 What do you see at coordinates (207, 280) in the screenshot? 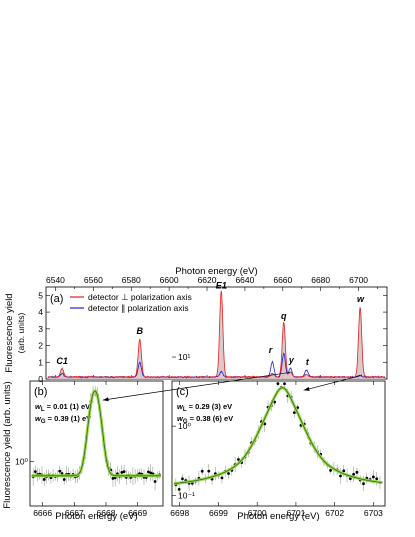
I see `panel-a-xtick-label: 6620` at bounding box center [207, 280].